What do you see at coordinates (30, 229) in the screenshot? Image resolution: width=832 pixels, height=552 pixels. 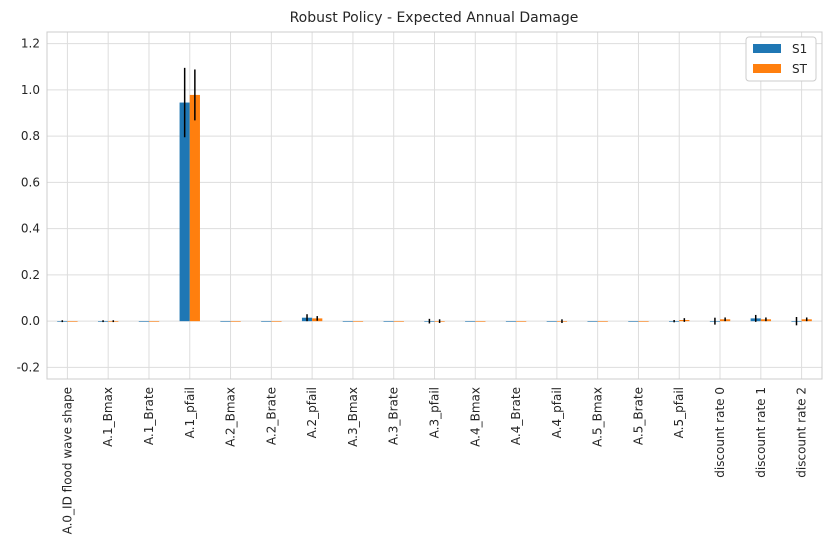 I see `y-tick-label: 0.4` at bounding box center [30, 229].